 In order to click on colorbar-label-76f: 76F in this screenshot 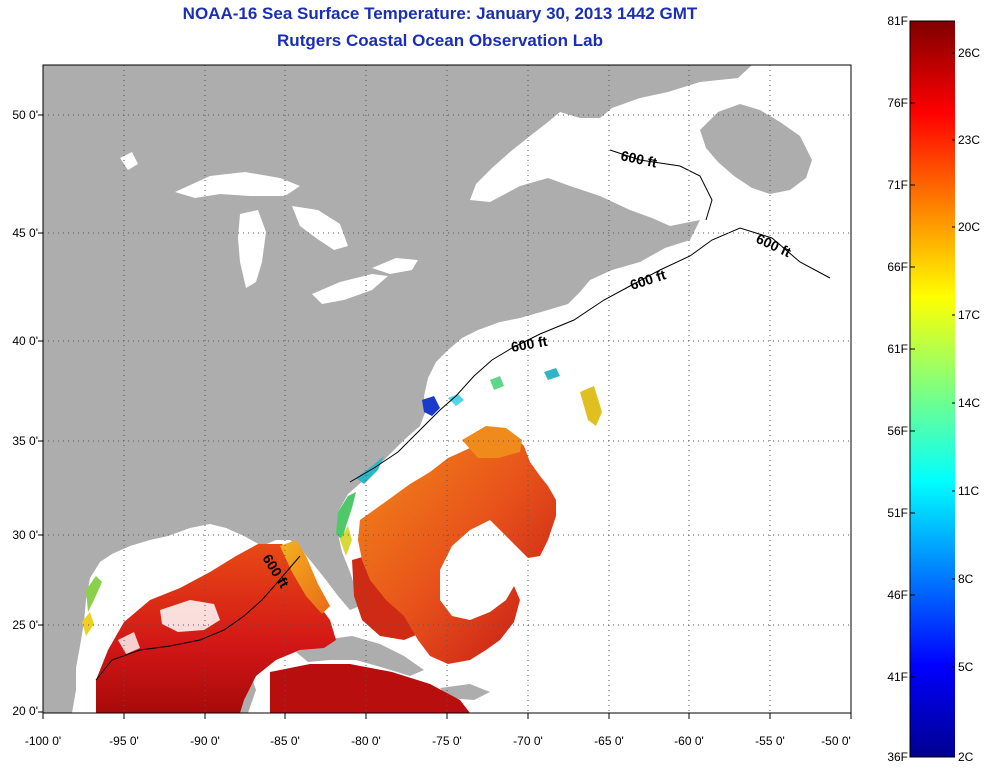, I will do `click(897, 103)`.